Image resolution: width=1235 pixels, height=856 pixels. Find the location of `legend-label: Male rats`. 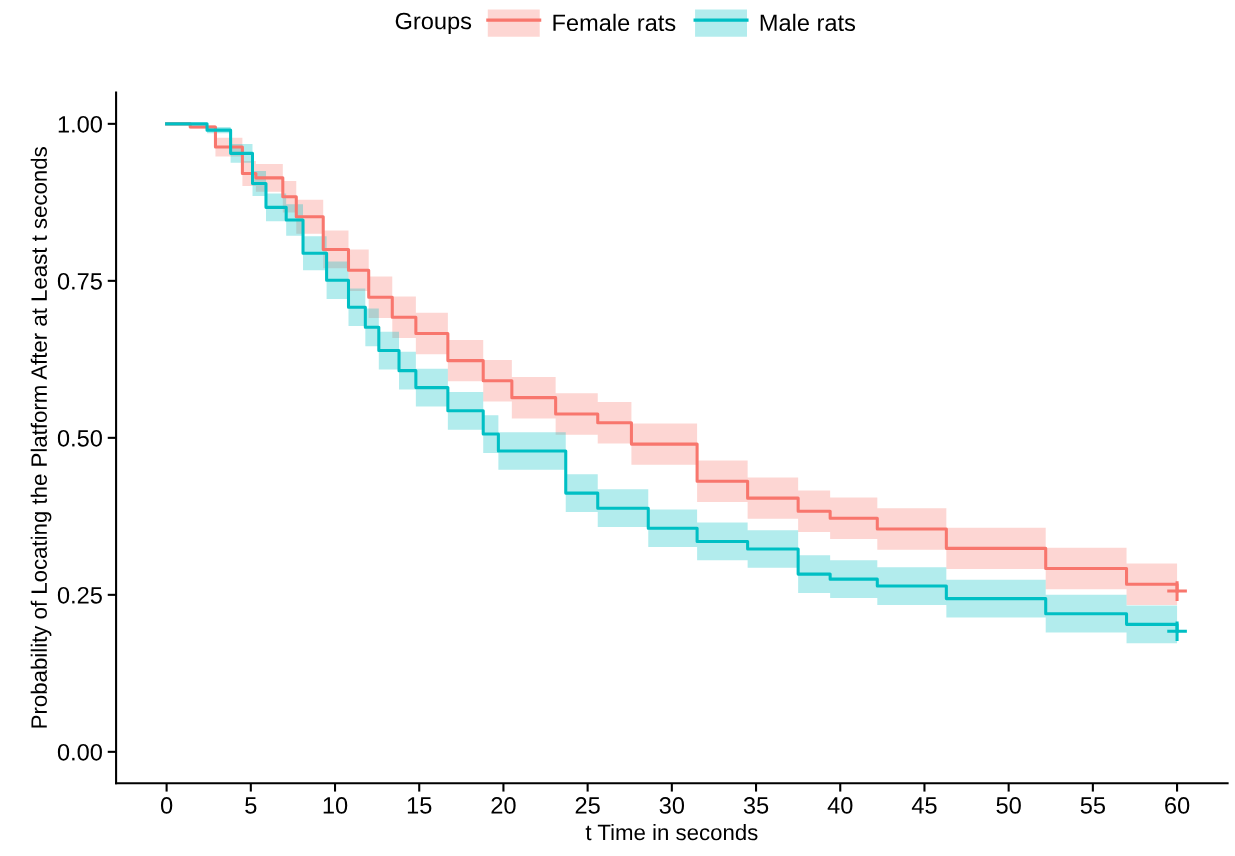

legend-label: Male rats is located at coordinates (808, 22).